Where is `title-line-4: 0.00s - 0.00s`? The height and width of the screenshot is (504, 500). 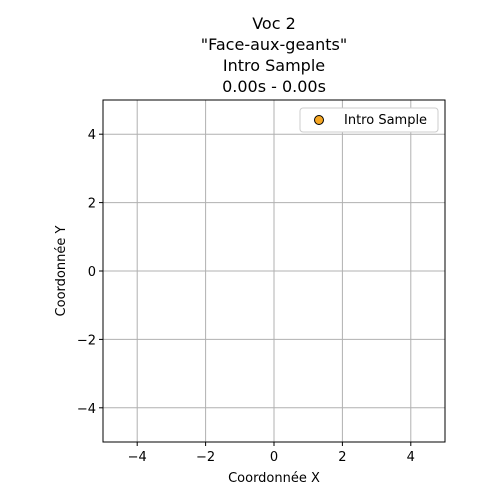
title-line-4: 0.00s - 0.00s is located at coordinates (274, 86).